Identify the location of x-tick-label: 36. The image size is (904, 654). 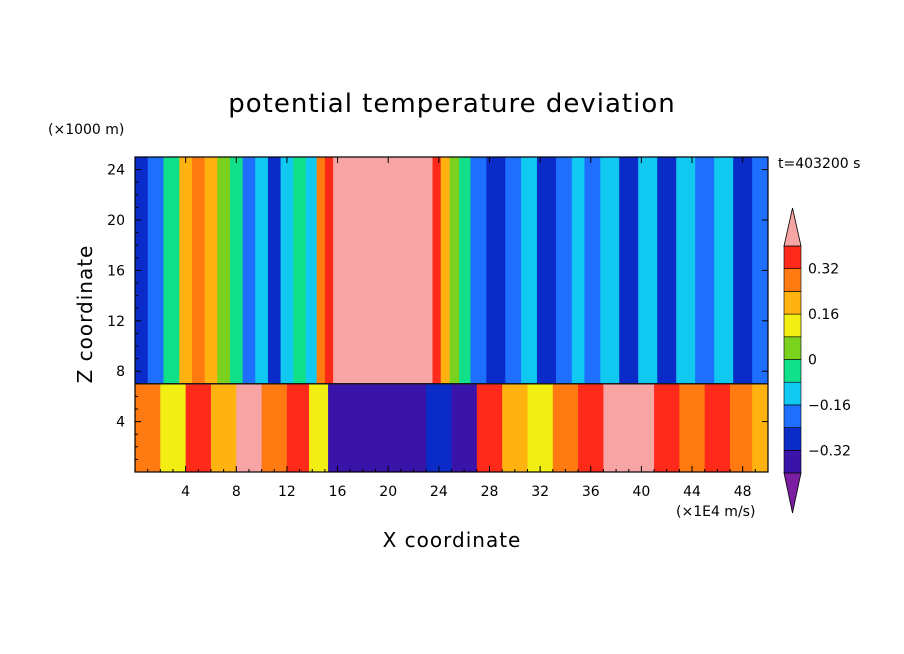
(591, 492).